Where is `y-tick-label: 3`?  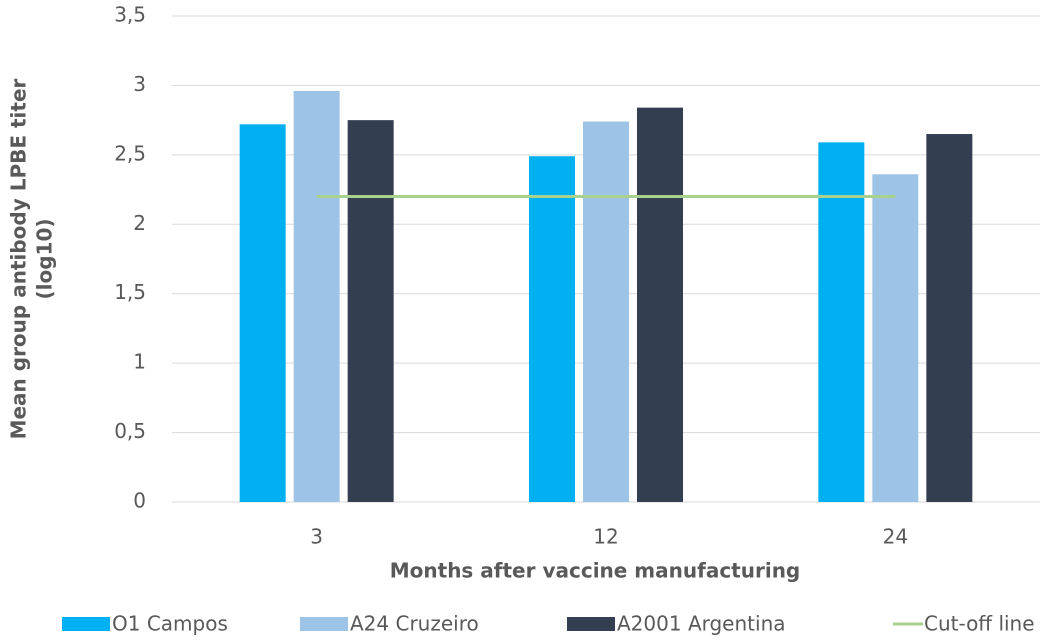
y-tick-label: 3 is located at coordinates (139, 84).